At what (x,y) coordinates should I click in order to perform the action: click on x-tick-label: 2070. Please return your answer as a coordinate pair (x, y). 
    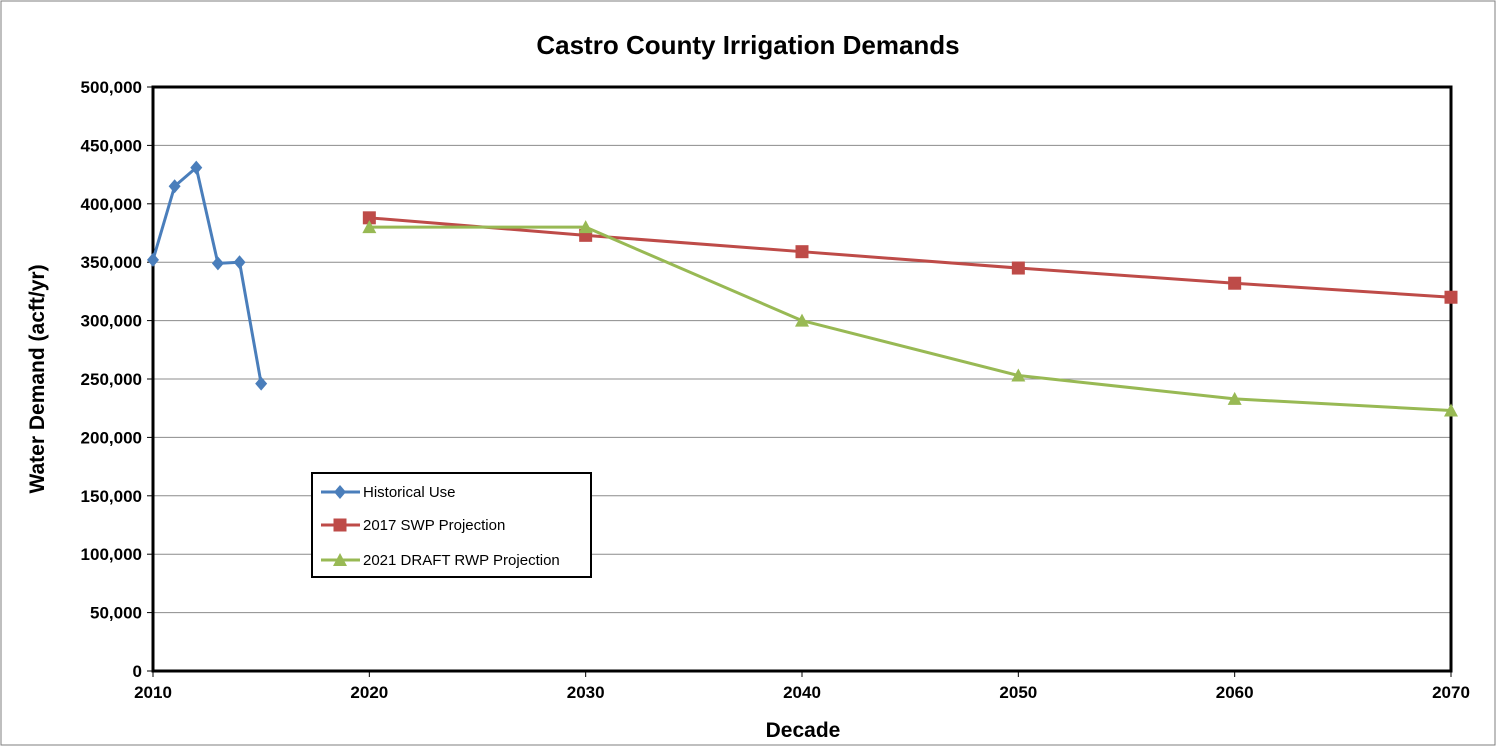
    Looking at the image, I should click on (1451, 692).